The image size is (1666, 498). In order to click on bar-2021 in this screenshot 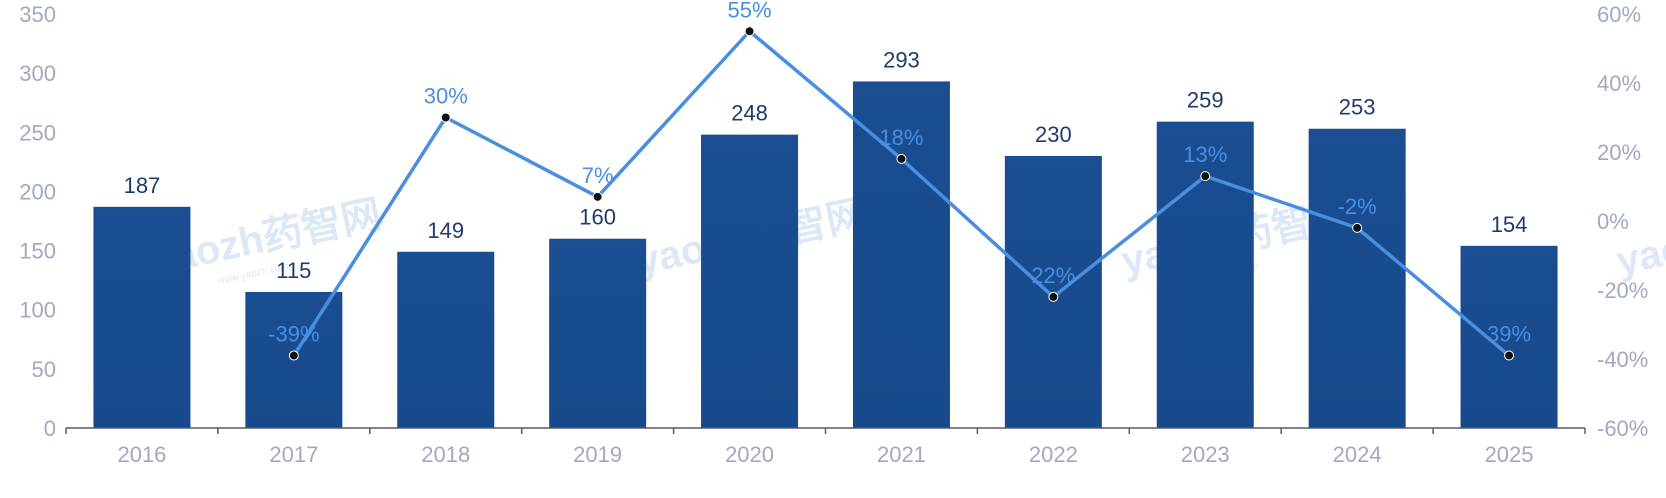, I will do `click(901, 255)`.